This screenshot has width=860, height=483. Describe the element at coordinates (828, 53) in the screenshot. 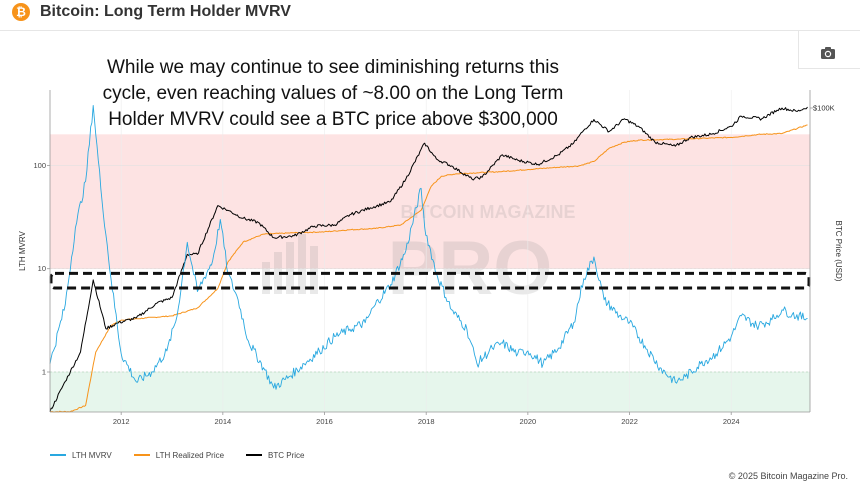

I see `camera-icon` at that location.